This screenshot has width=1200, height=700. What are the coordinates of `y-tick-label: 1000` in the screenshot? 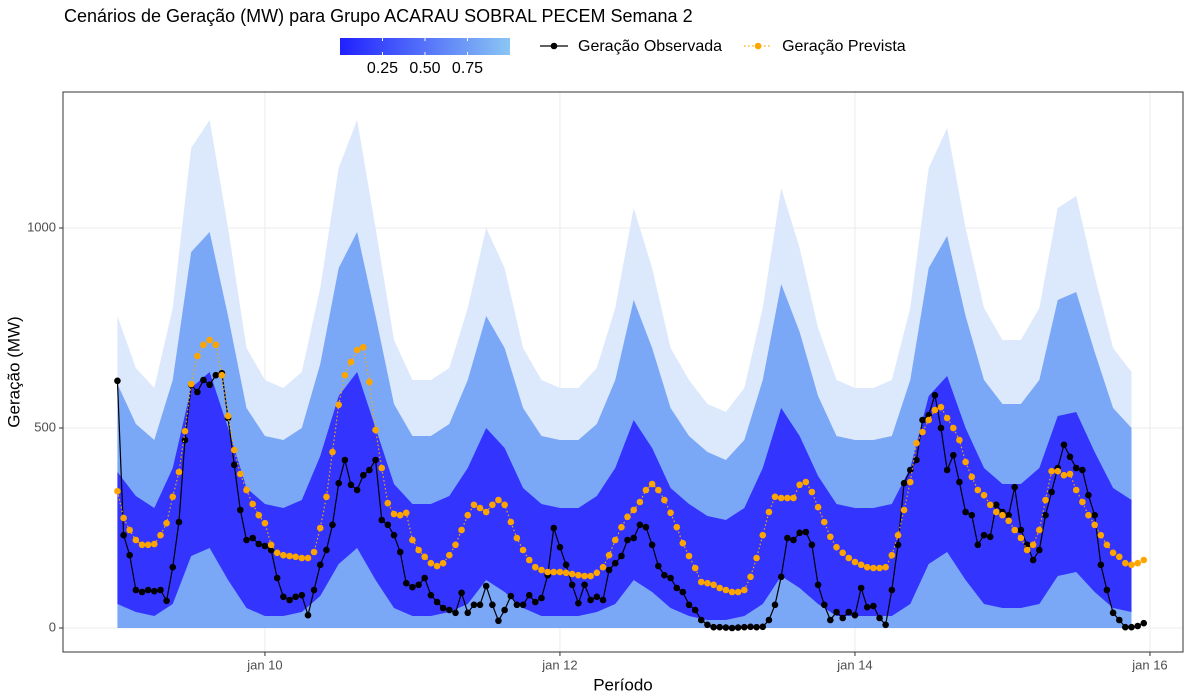 It's located at (41, 226).